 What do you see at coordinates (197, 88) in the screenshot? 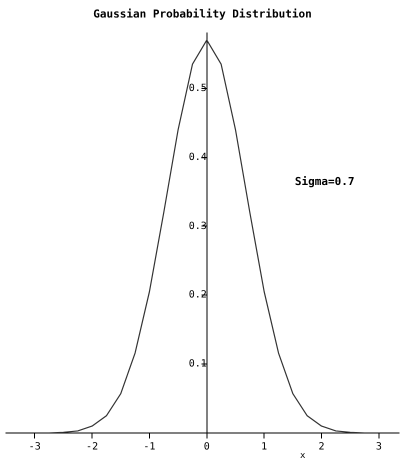
I see `y-tick-label: 0.5` at bounding box center [197, 88].